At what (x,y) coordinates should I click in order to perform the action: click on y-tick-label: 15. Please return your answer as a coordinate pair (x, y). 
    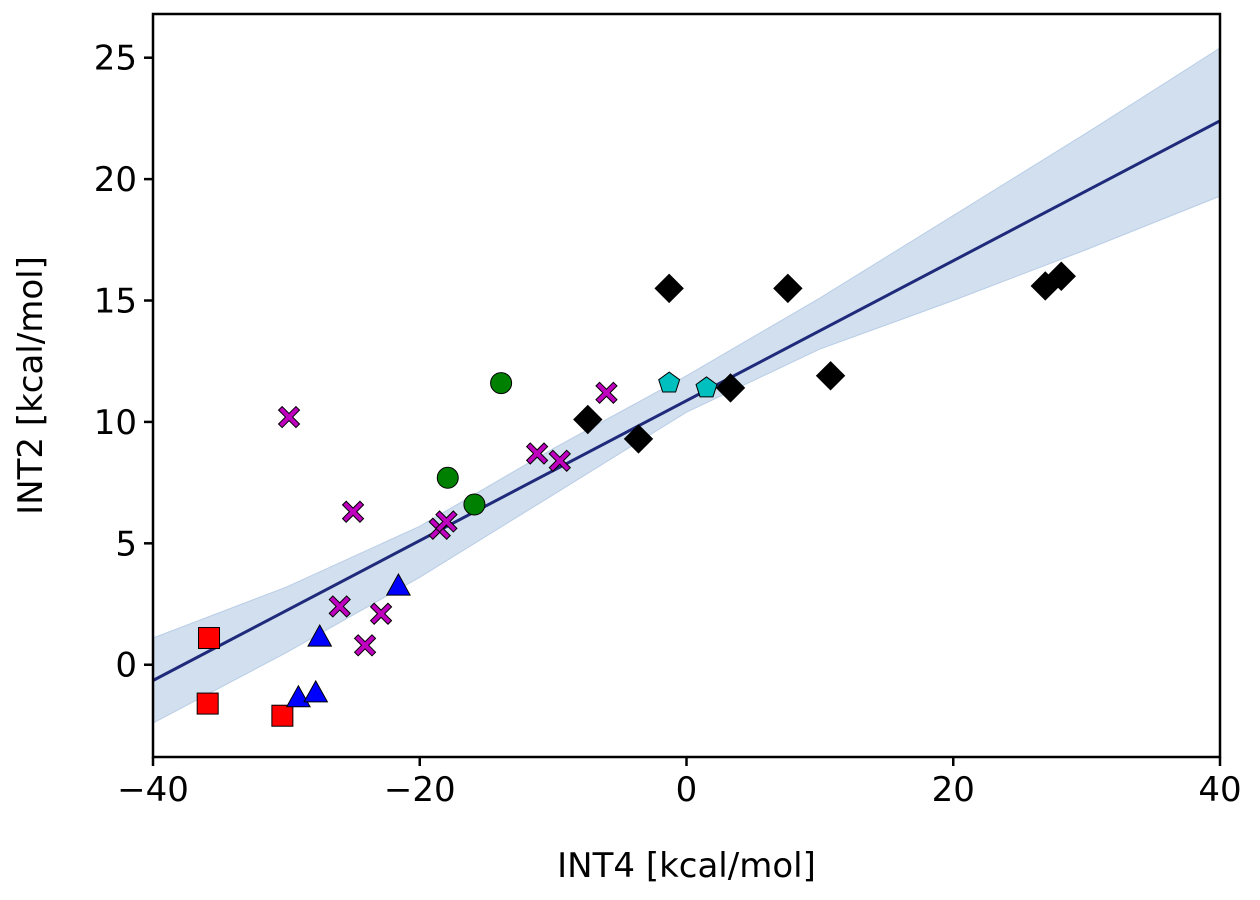
    Looking at the image, I should click on (115, 302).